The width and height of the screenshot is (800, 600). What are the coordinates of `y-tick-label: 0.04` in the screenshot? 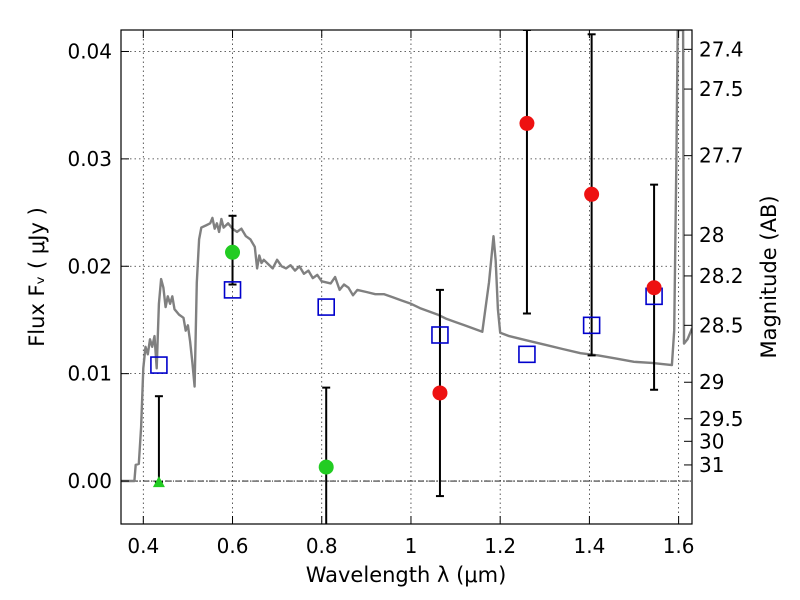 It's located at (89, 51).